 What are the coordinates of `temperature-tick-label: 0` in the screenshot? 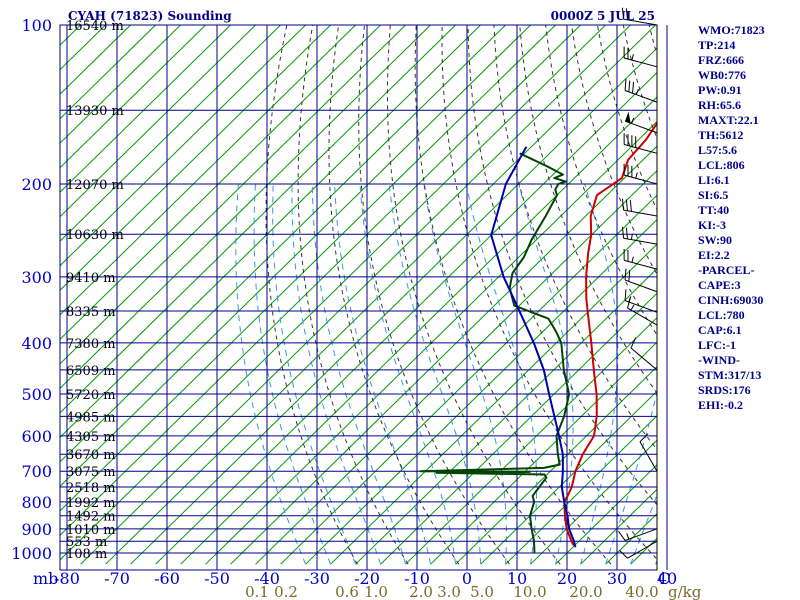 It's located at (467, 578).